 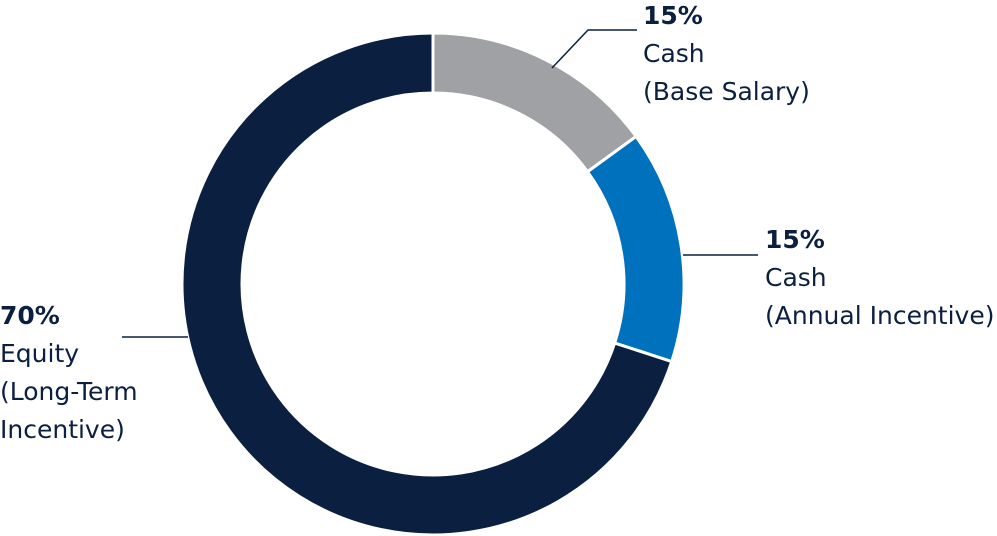 I want to click on slice-percent-label-1: 15%, so click(x=673, y=15).